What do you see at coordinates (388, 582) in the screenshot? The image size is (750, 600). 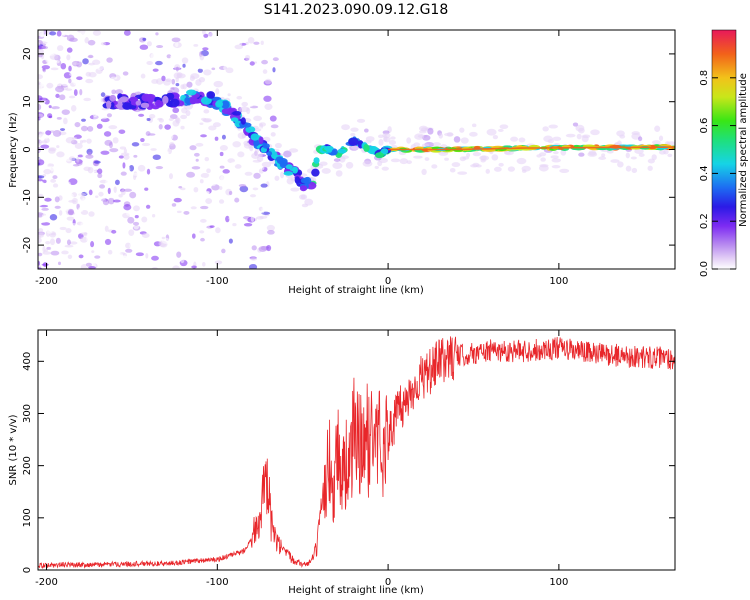 I see `snr-x-tick-label: 0` at bounding box center [388, 582].